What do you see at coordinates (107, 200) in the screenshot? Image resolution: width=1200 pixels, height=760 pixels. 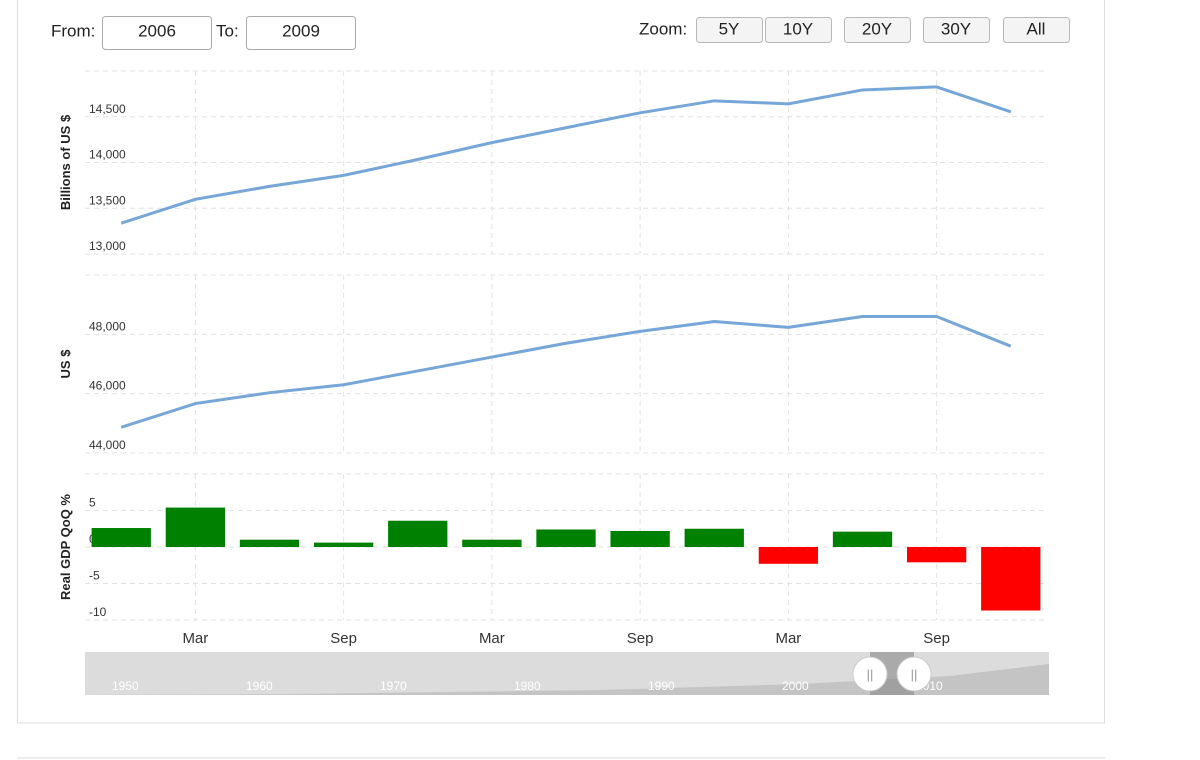 I see `y-tick-label: 13,500` at bounding box center [107, 200].